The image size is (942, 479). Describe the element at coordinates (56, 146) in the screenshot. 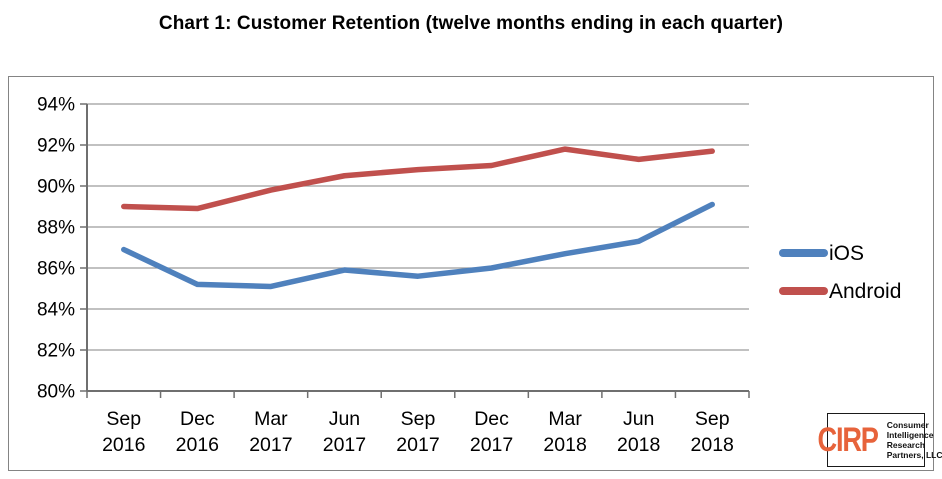

I see `y-axis-label: 92%` at that location.